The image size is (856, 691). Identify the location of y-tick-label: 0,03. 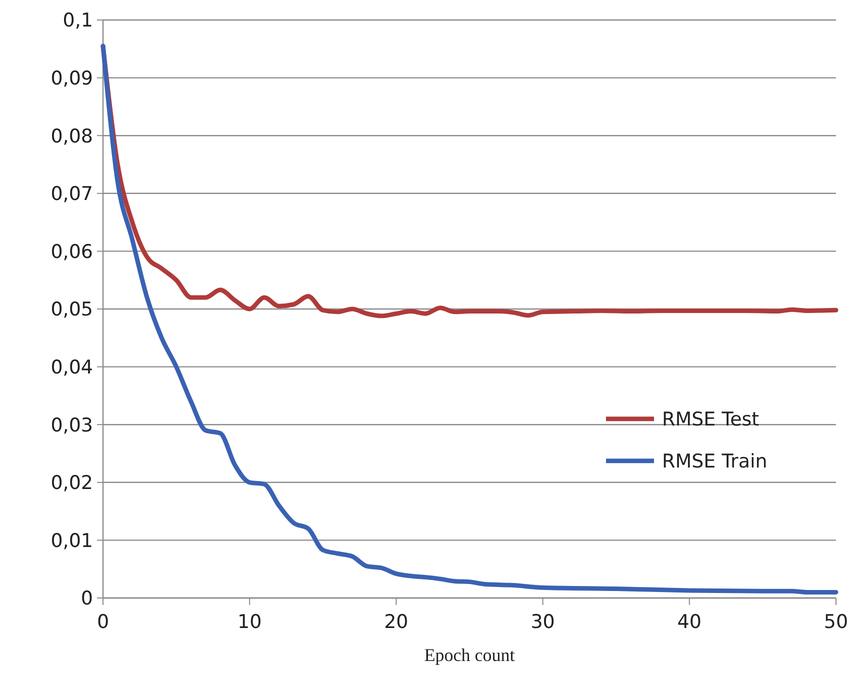
(71, 425).